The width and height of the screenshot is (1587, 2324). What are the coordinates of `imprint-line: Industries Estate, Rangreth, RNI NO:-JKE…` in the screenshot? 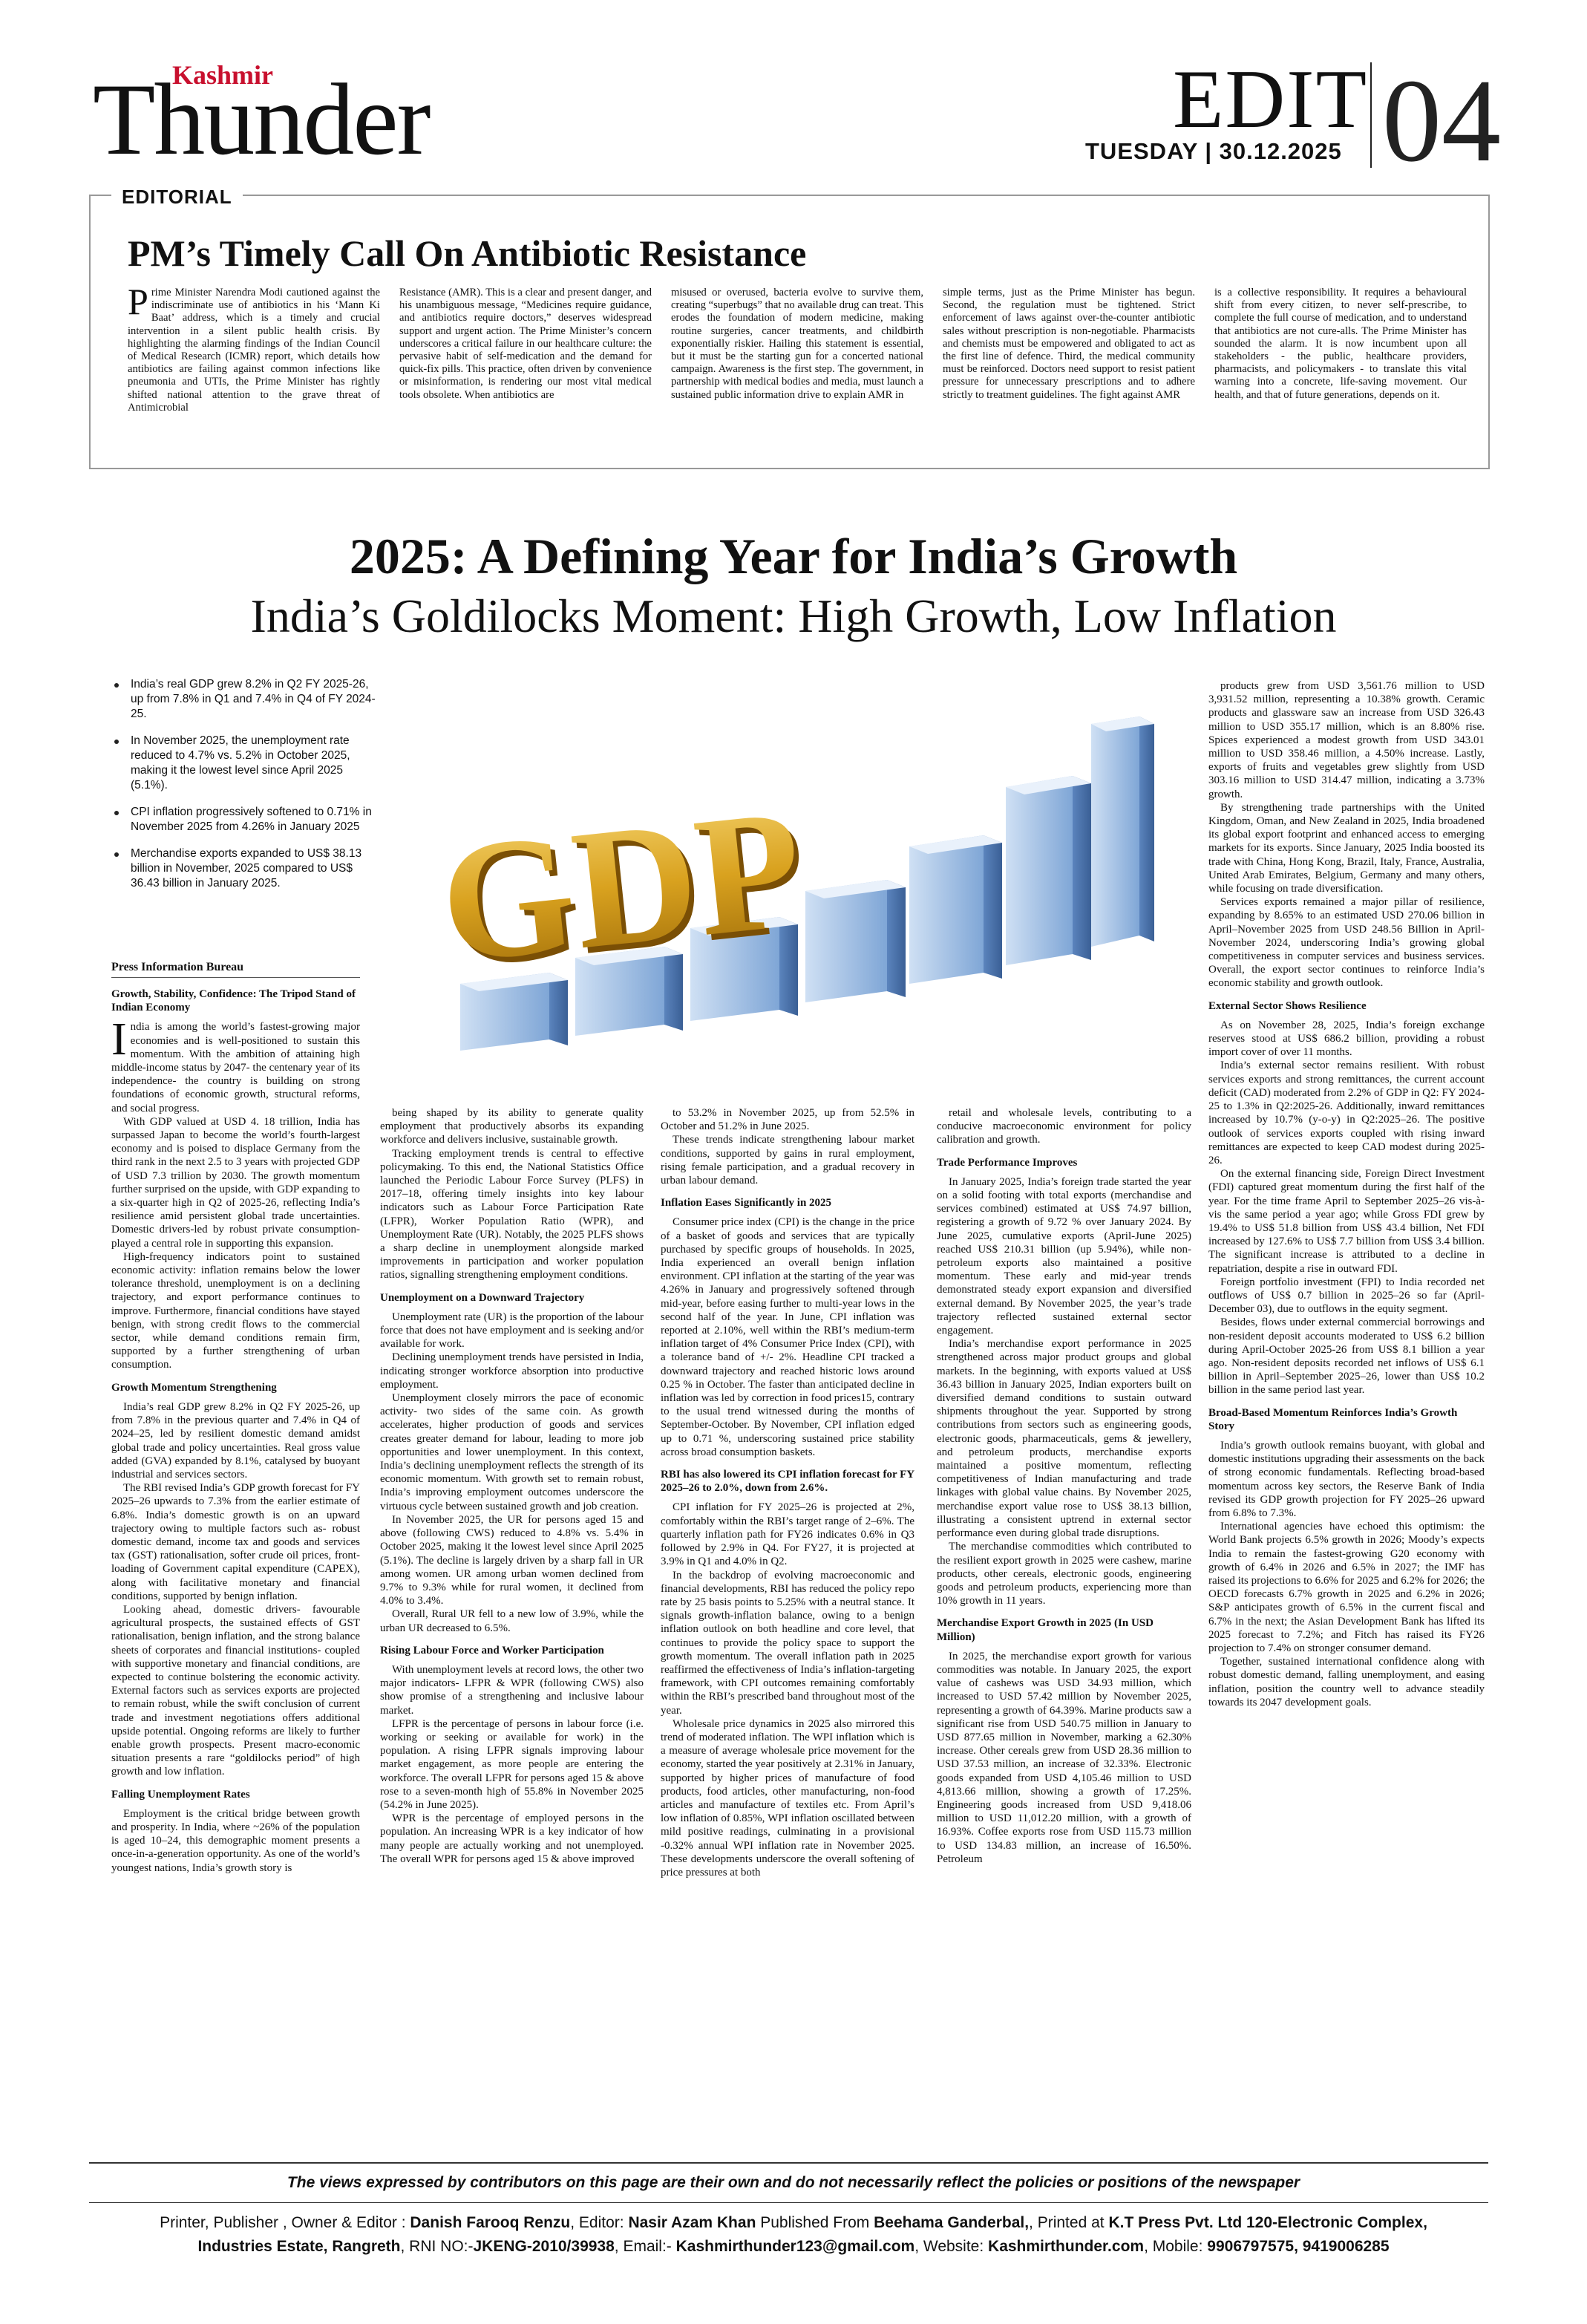 It's located at (793, 2247).